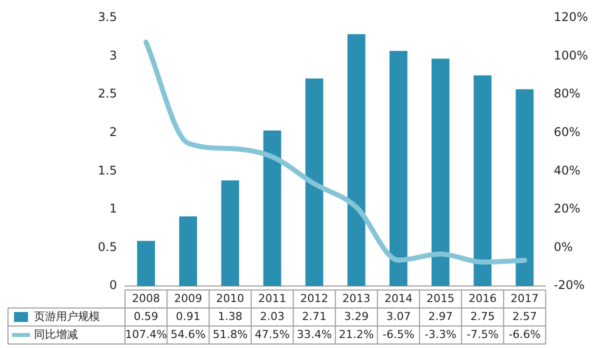 This screenshot has height=348, width=600. Describe the element at coordinates (107, 17) in the screenshot. I see `y-tick-label: 3.5` at that location.